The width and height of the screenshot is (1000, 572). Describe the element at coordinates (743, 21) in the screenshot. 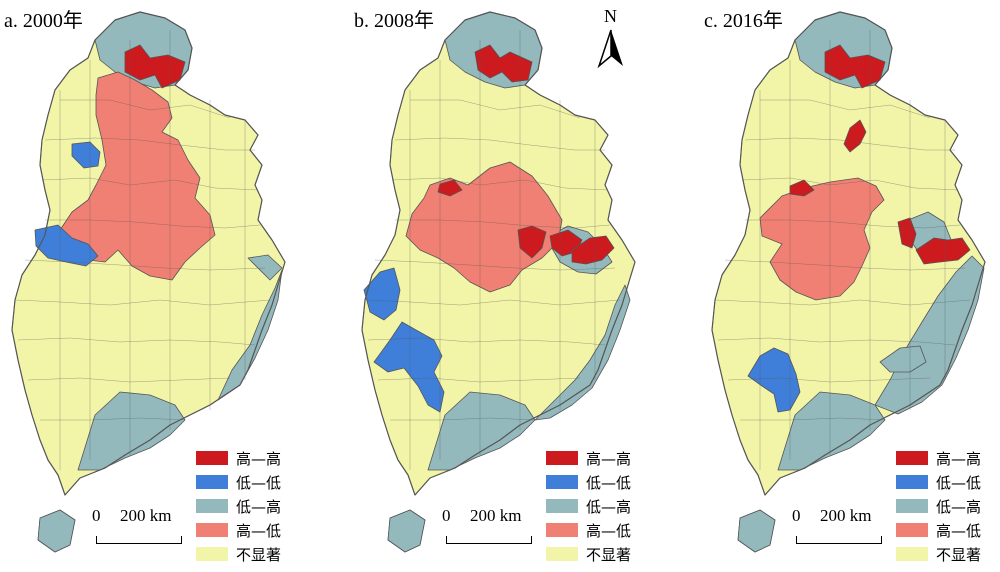

I see `panel-title: c. 2016年` at that location.